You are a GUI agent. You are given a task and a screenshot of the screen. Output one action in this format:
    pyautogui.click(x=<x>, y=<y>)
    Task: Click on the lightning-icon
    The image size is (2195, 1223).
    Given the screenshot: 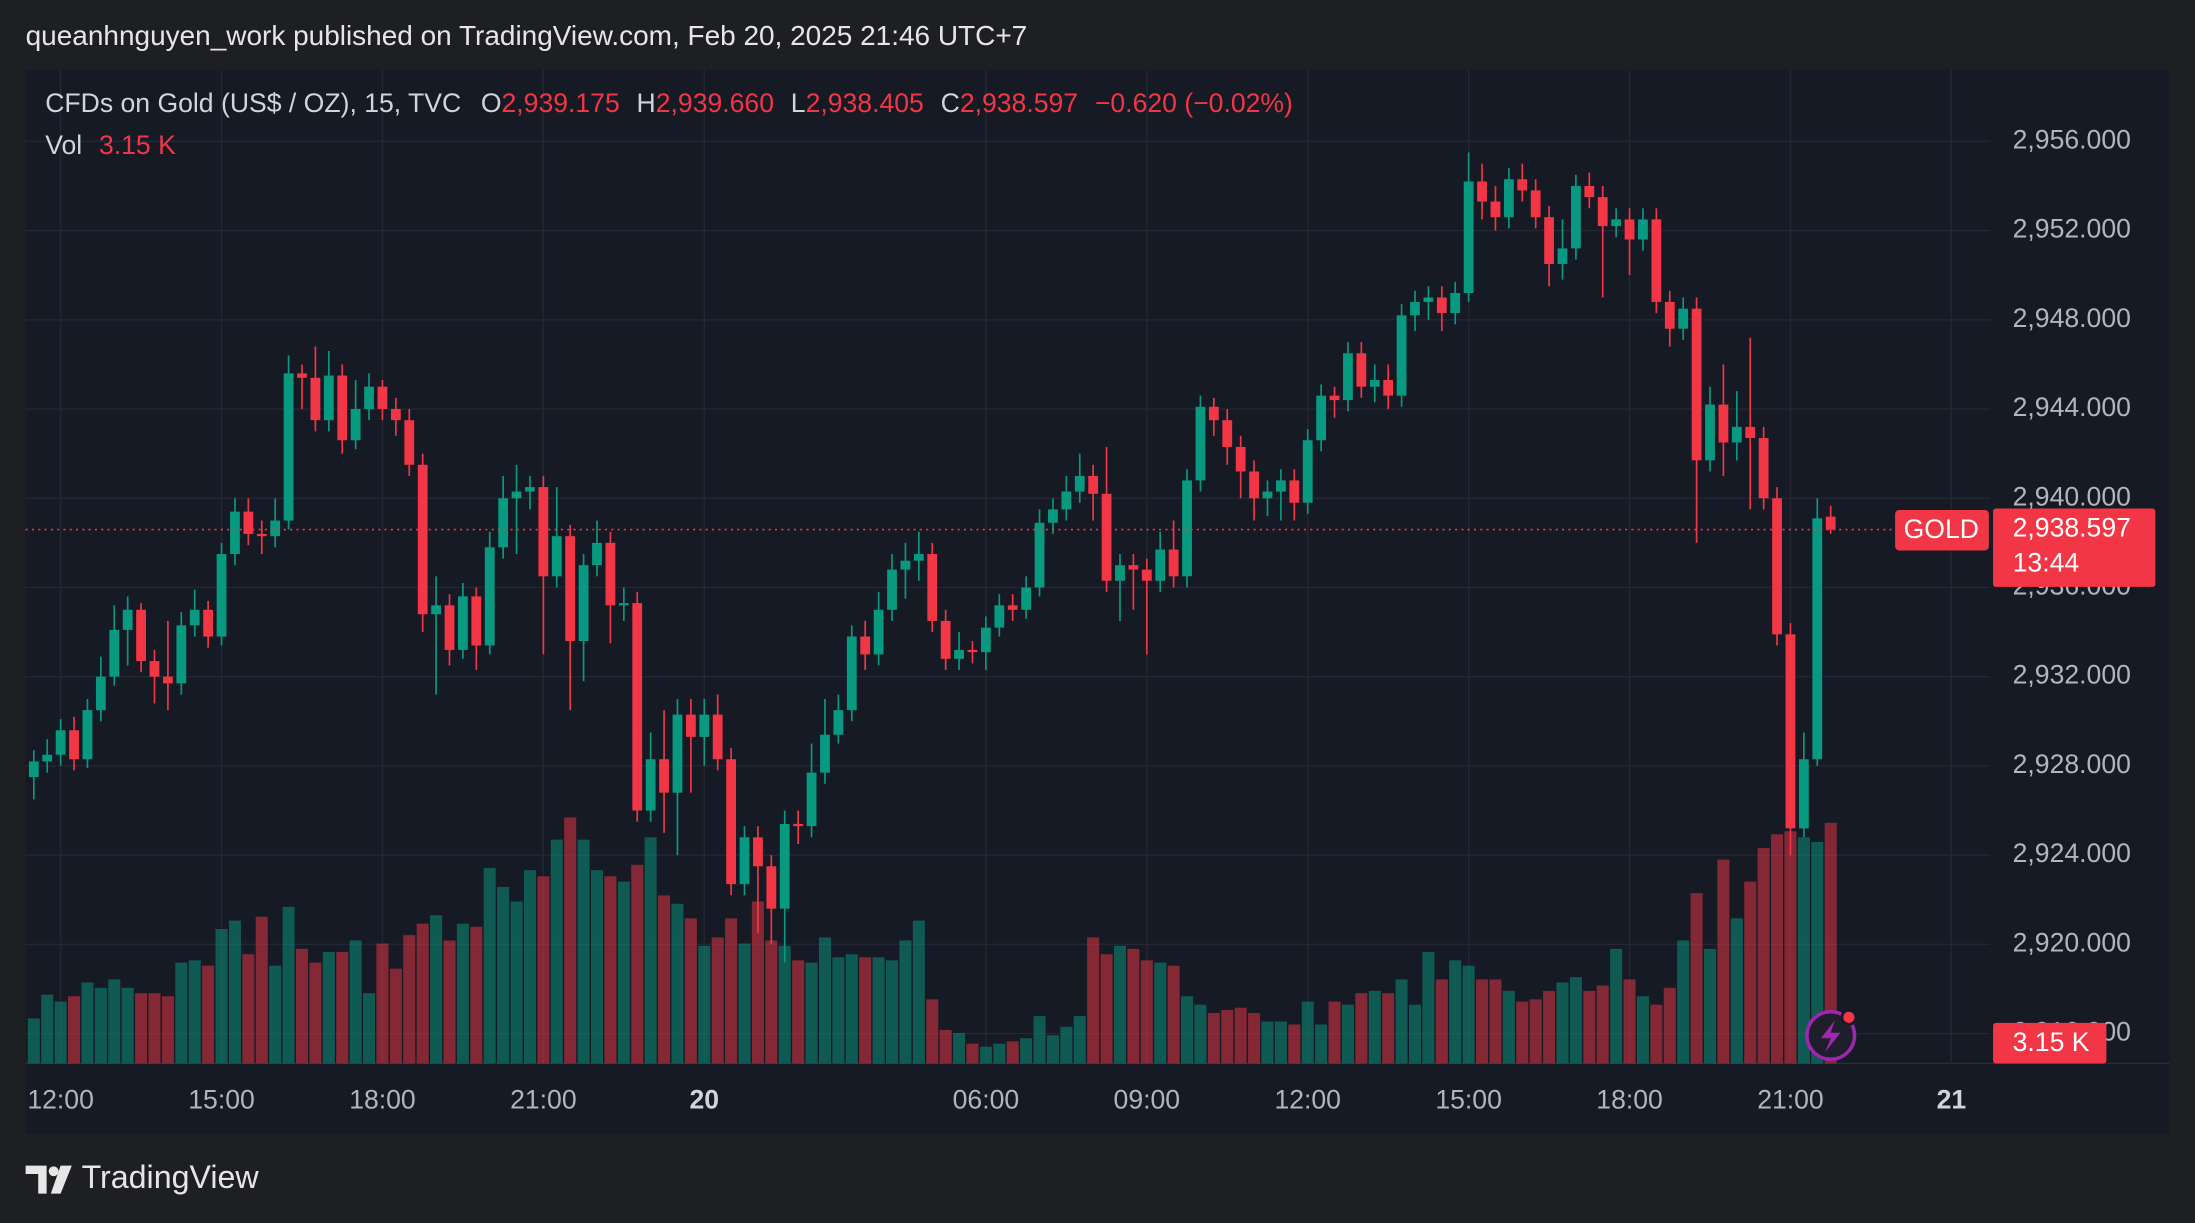 What is the action you would take?
    pyautogui.click(x=1831, y=1035)
    